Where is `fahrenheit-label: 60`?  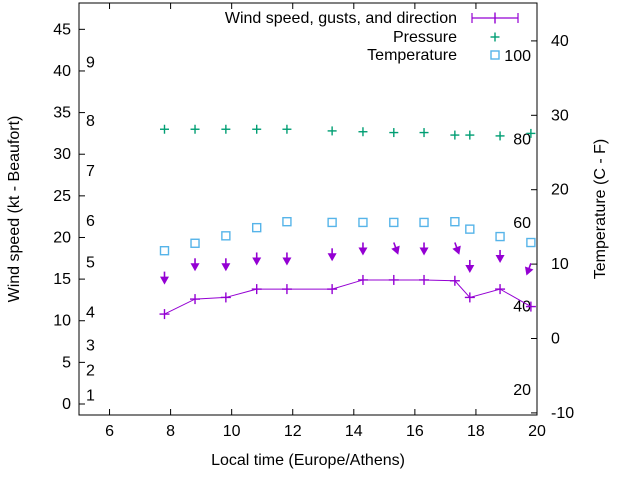
fahrenheit-label: 60 is located at coordinates (522, 223).